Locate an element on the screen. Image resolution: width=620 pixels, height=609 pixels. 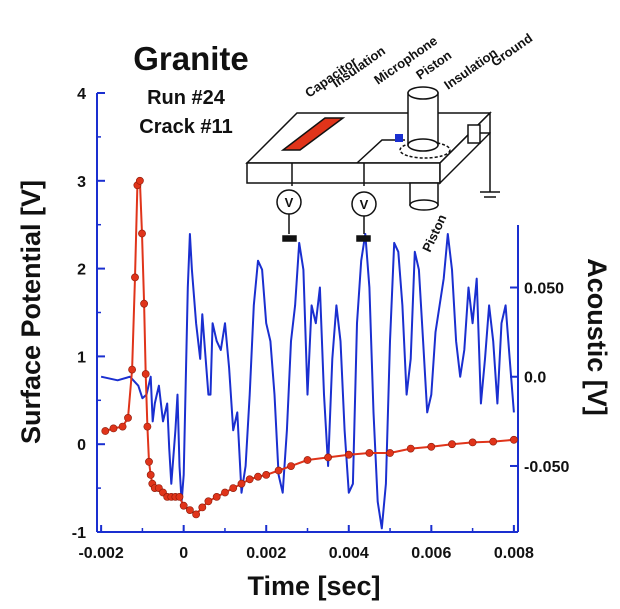
voltmeter-left-label: V is located at coordinates (289, 202).